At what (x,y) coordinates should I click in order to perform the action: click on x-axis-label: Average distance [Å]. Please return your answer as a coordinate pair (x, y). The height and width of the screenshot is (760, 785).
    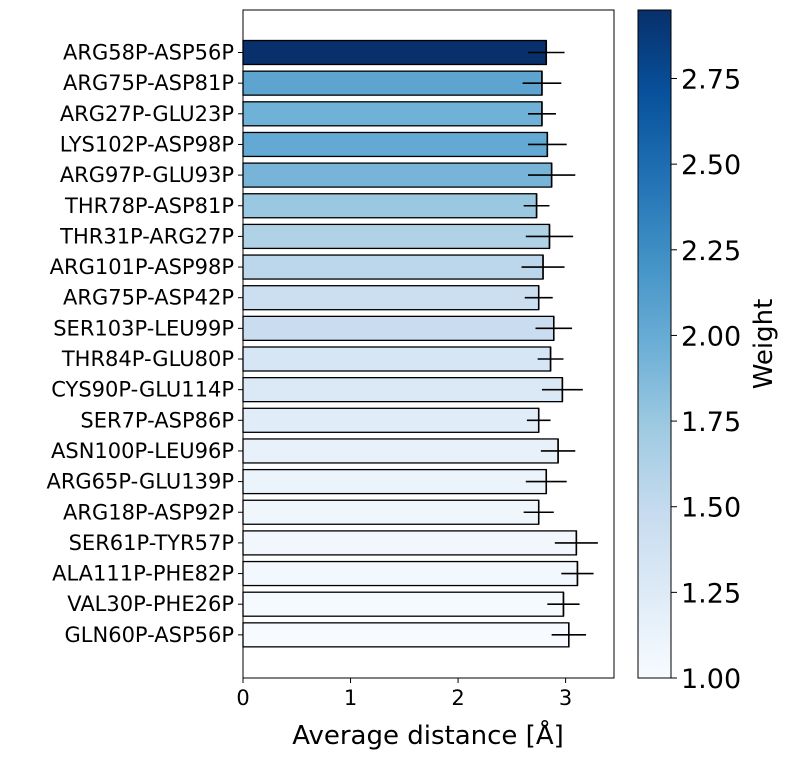
    Looking at the image, I should click on (428, 735).